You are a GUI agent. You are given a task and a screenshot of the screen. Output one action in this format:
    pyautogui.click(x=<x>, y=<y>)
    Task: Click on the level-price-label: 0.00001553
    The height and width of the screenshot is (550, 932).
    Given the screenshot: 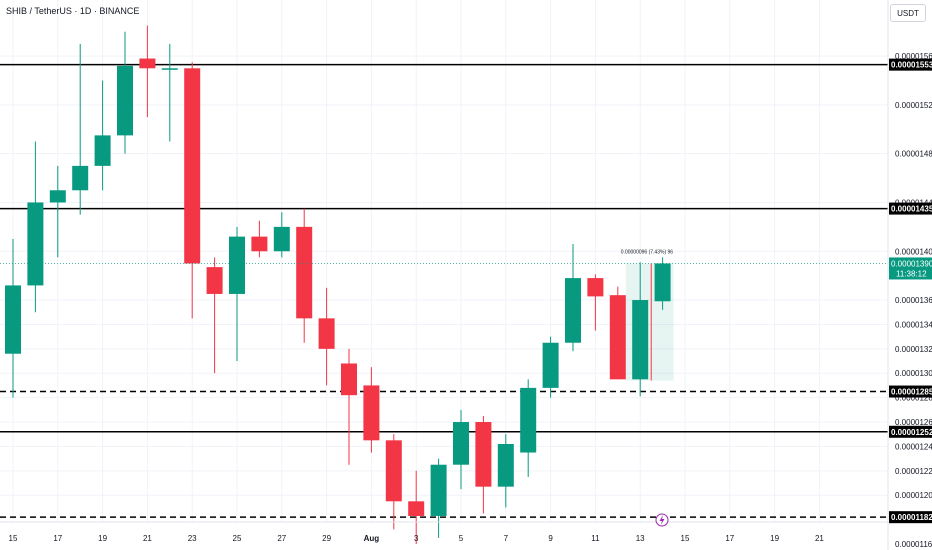 What is the action you would take?
    pyautogui.click(x=911, y=65)
    